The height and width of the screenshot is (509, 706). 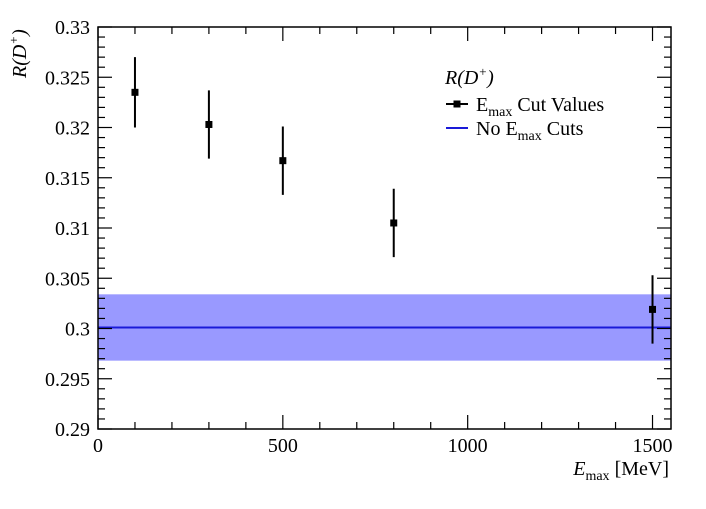 I want to click on y-tick-label: 0.33, so click(x=72, y=28).